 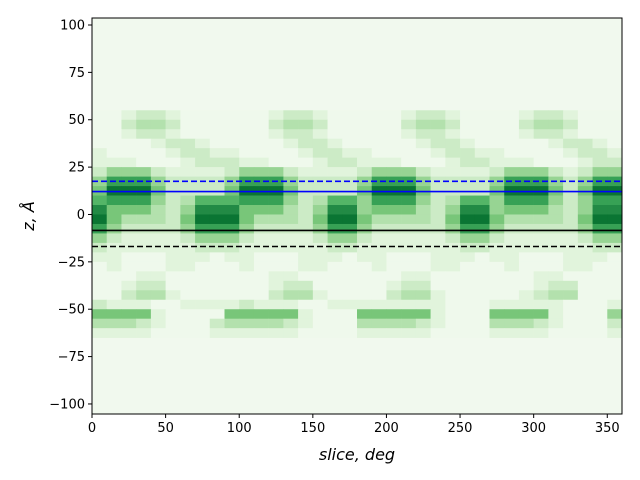 What do you see at coordinates (28, 216) in the screenshot?
I see `y-axis-label: z, Å` at bounding box center [28, 216].